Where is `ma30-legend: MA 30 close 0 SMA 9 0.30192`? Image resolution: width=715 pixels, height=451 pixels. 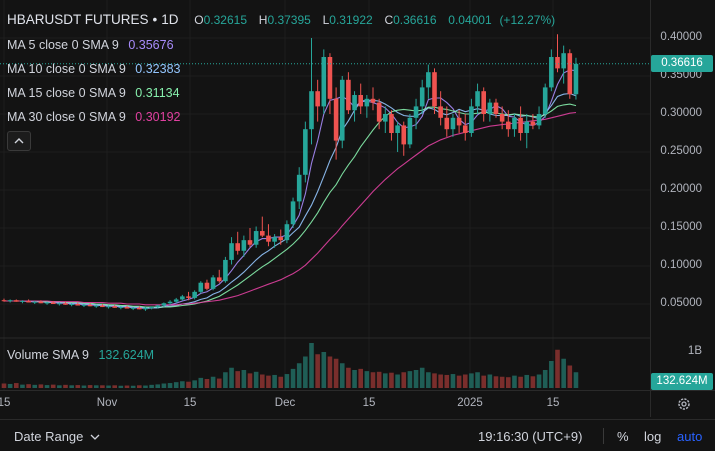 ma30-legend: MA 30 close 0 SMA 9 0.30192 is located at coordinates (93, 117).